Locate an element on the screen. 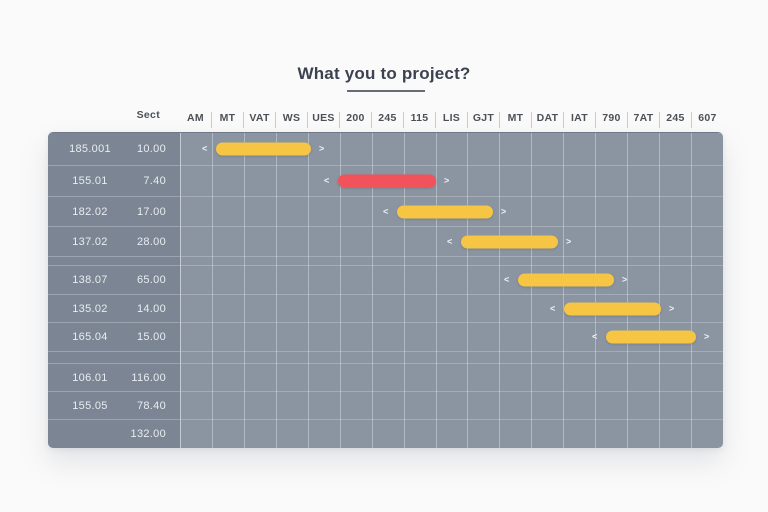 This screenshot has width=768, height=512. row-id-label: 165.04 is located at coordinates (90, 337).